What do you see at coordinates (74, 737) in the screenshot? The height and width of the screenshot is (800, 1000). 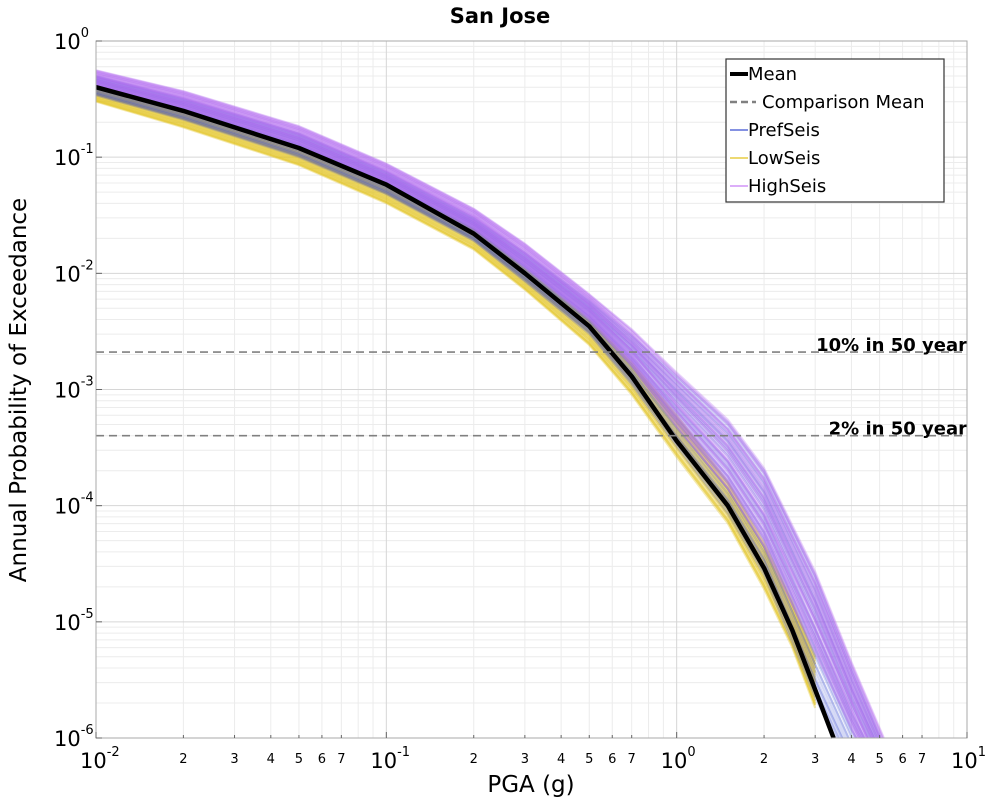 I see `y-tick-label: 10⁻⁶` at bounding box center [74, 737].